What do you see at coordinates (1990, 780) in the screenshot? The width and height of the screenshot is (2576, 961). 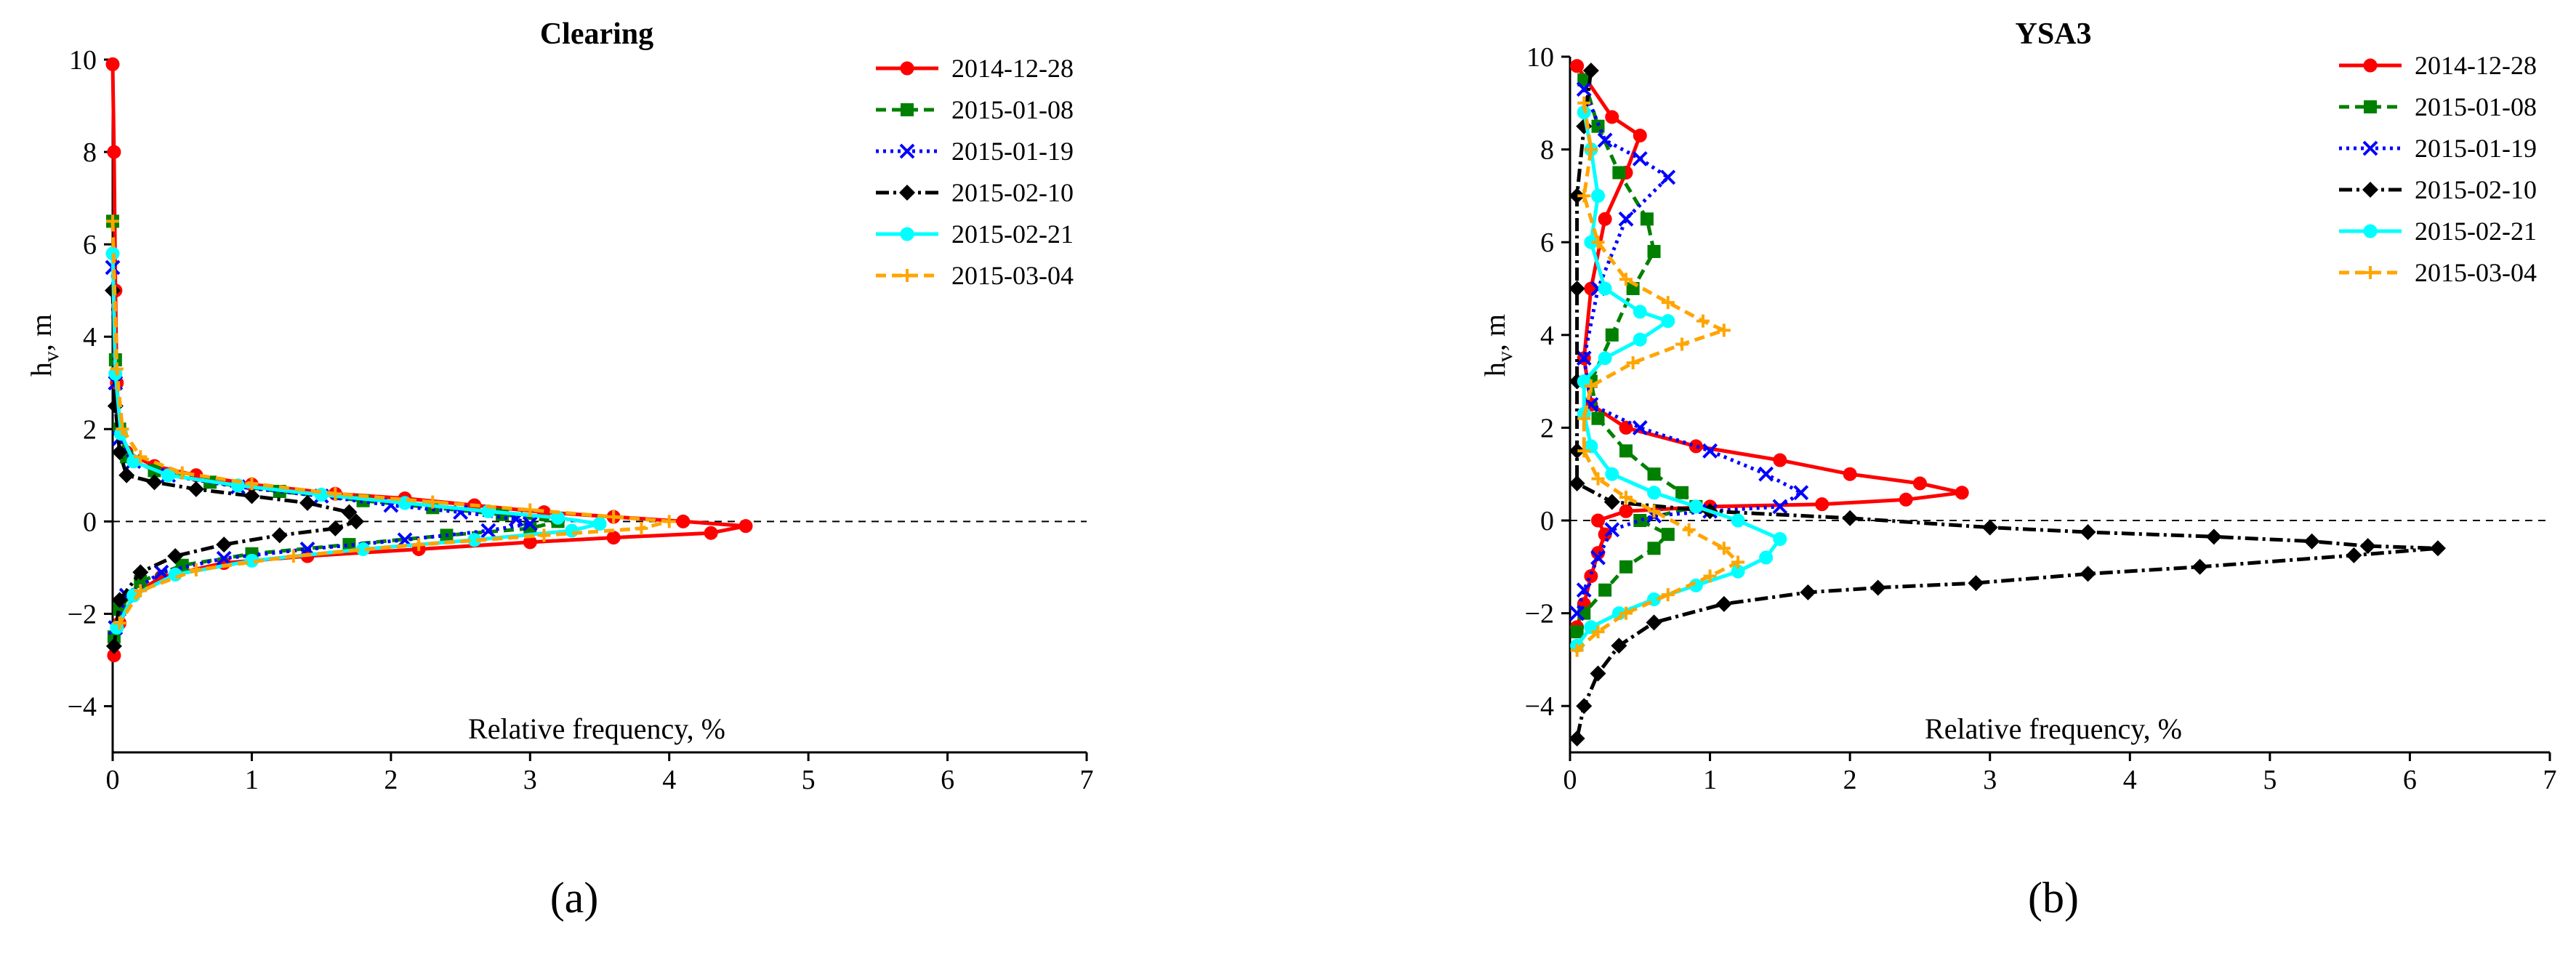 I see `x-tick-label: 3` at bounding box center [1990, 780].